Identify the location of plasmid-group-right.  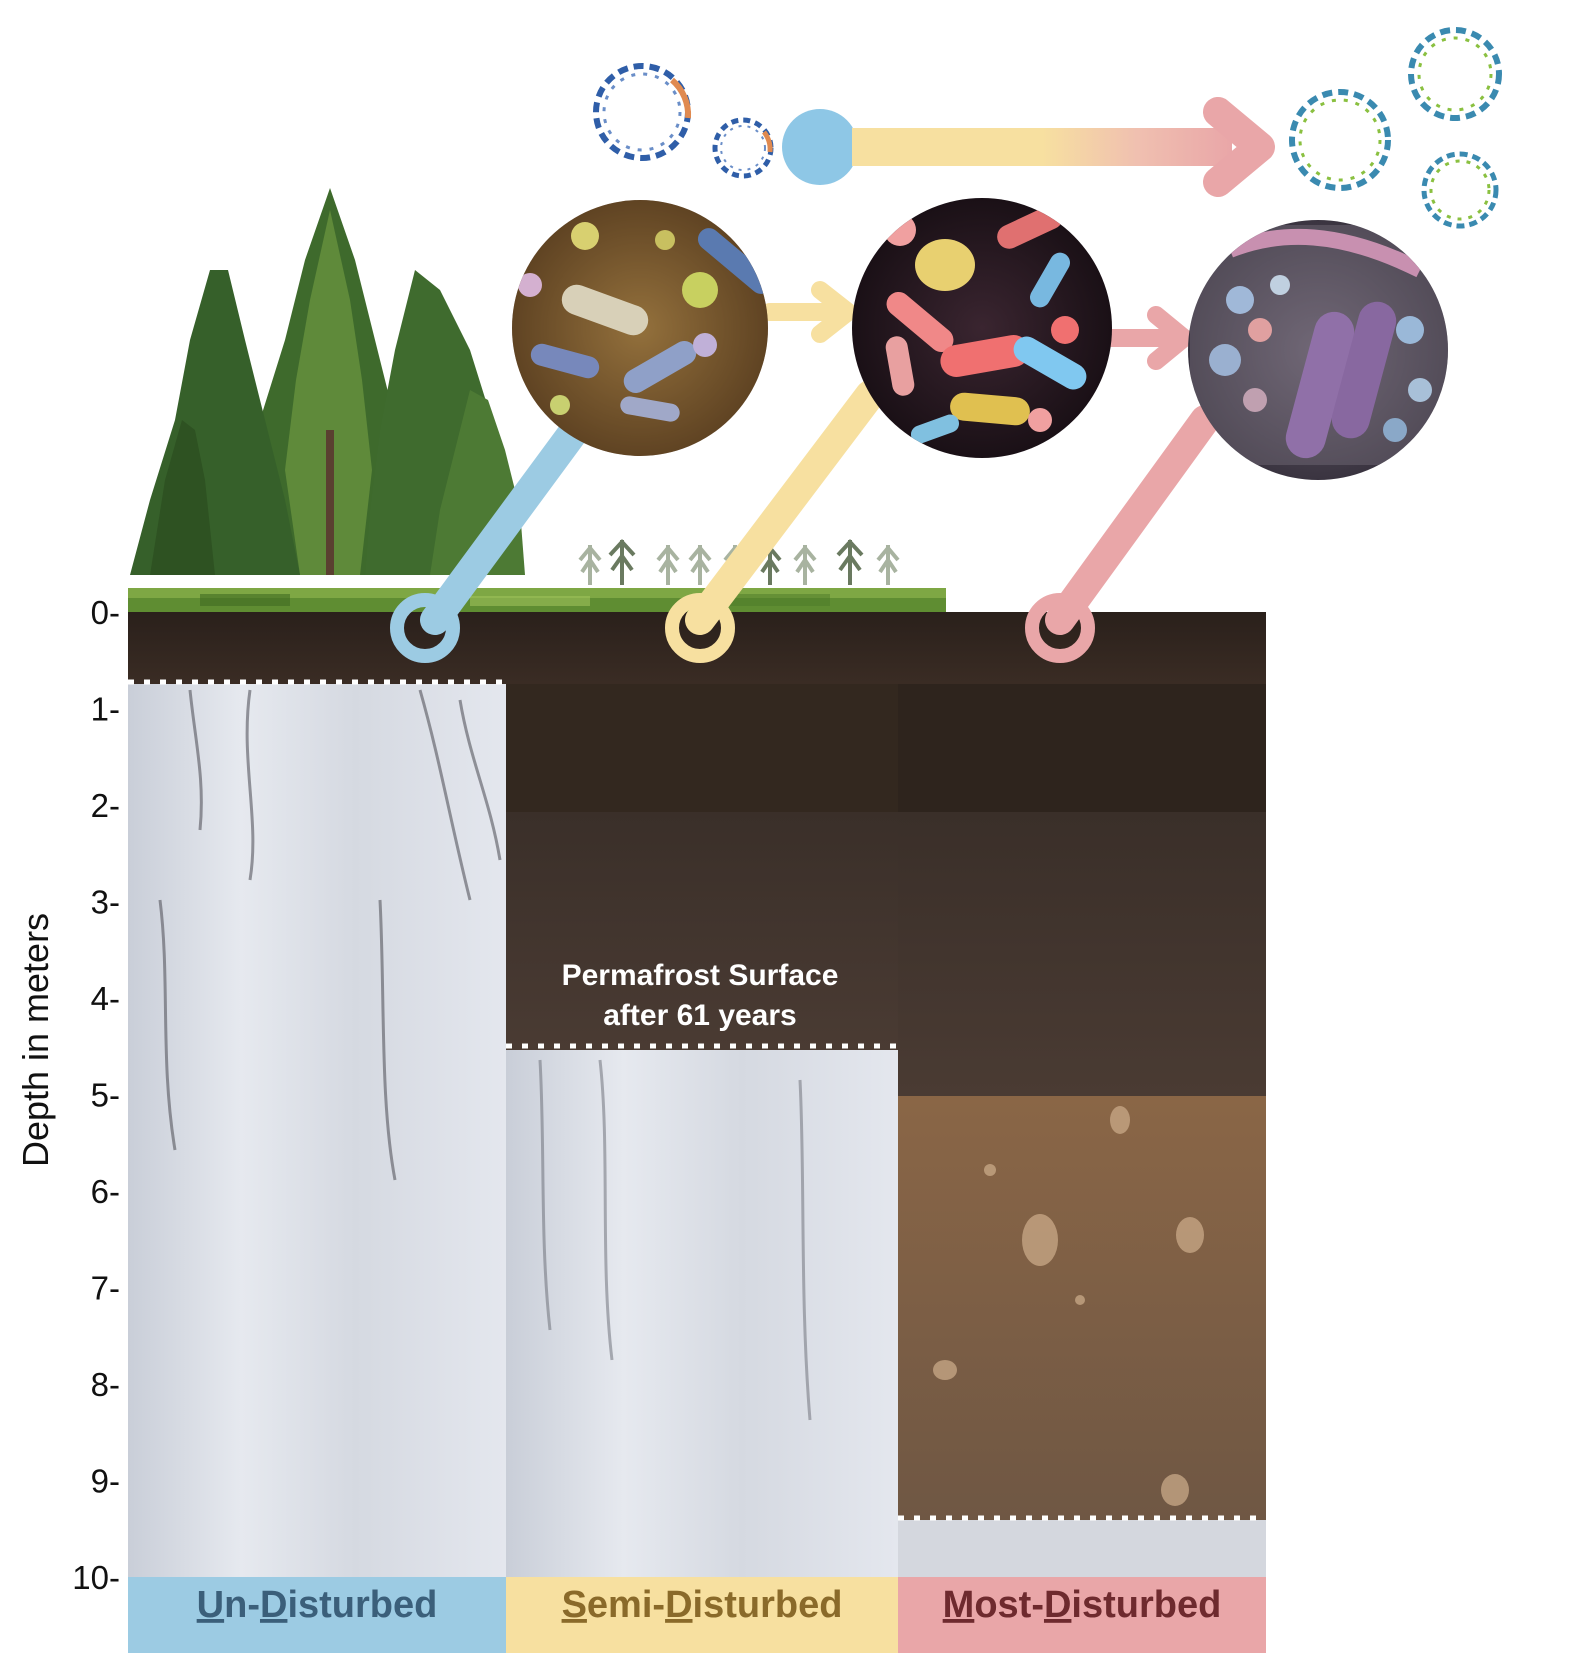
(1395, 128).